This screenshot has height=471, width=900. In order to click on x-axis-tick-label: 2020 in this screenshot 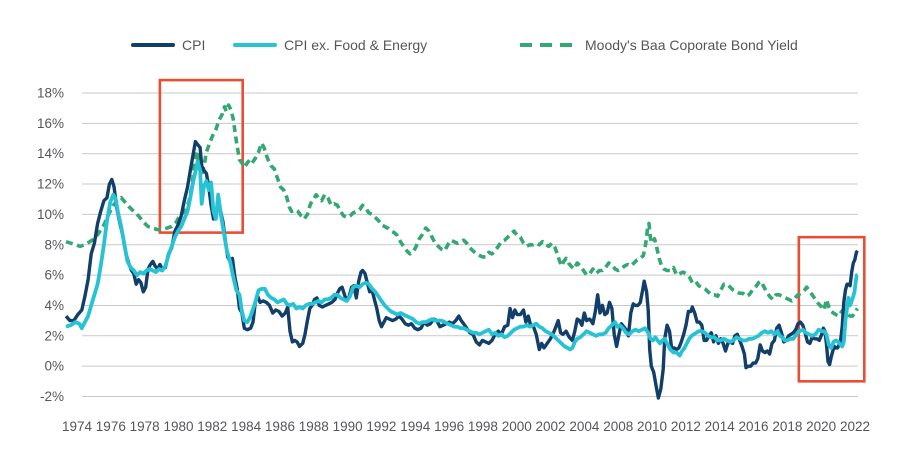, I will do `click(821, 426)`.